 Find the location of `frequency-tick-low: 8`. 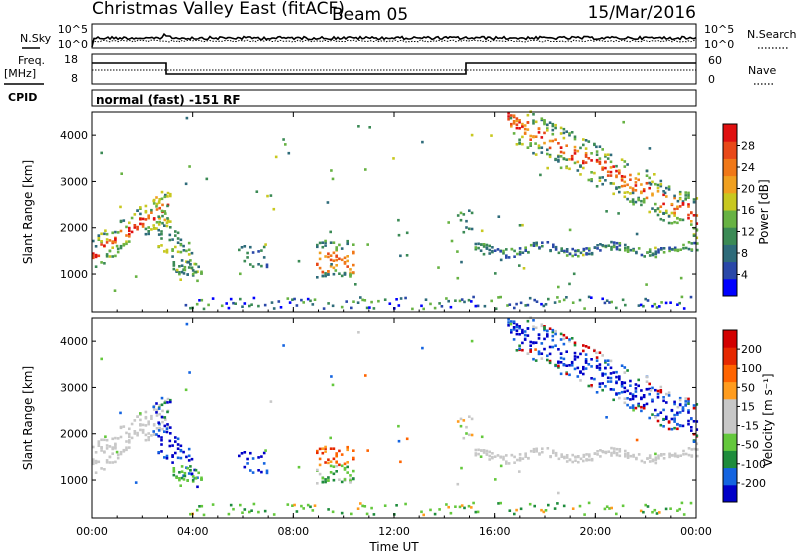

frequency-tick-low: 8 is located at coordinates (74, 78).